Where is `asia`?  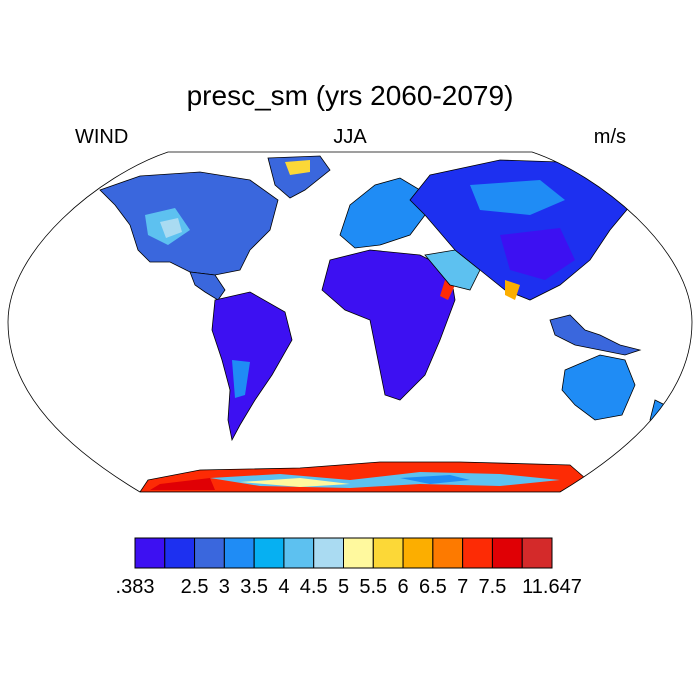 asia is located at coordinates (522, 230).